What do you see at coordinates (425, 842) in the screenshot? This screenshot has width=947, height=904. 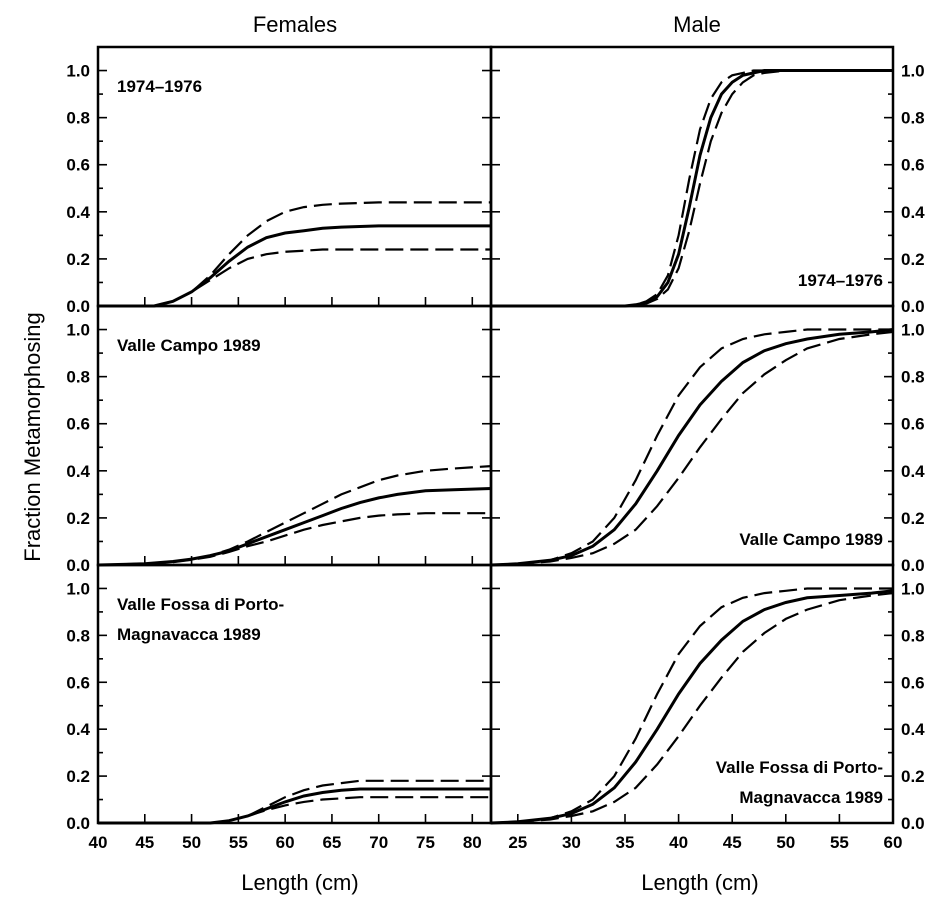 I see `x-tick-label: 75` at bounding box center [425, 842].